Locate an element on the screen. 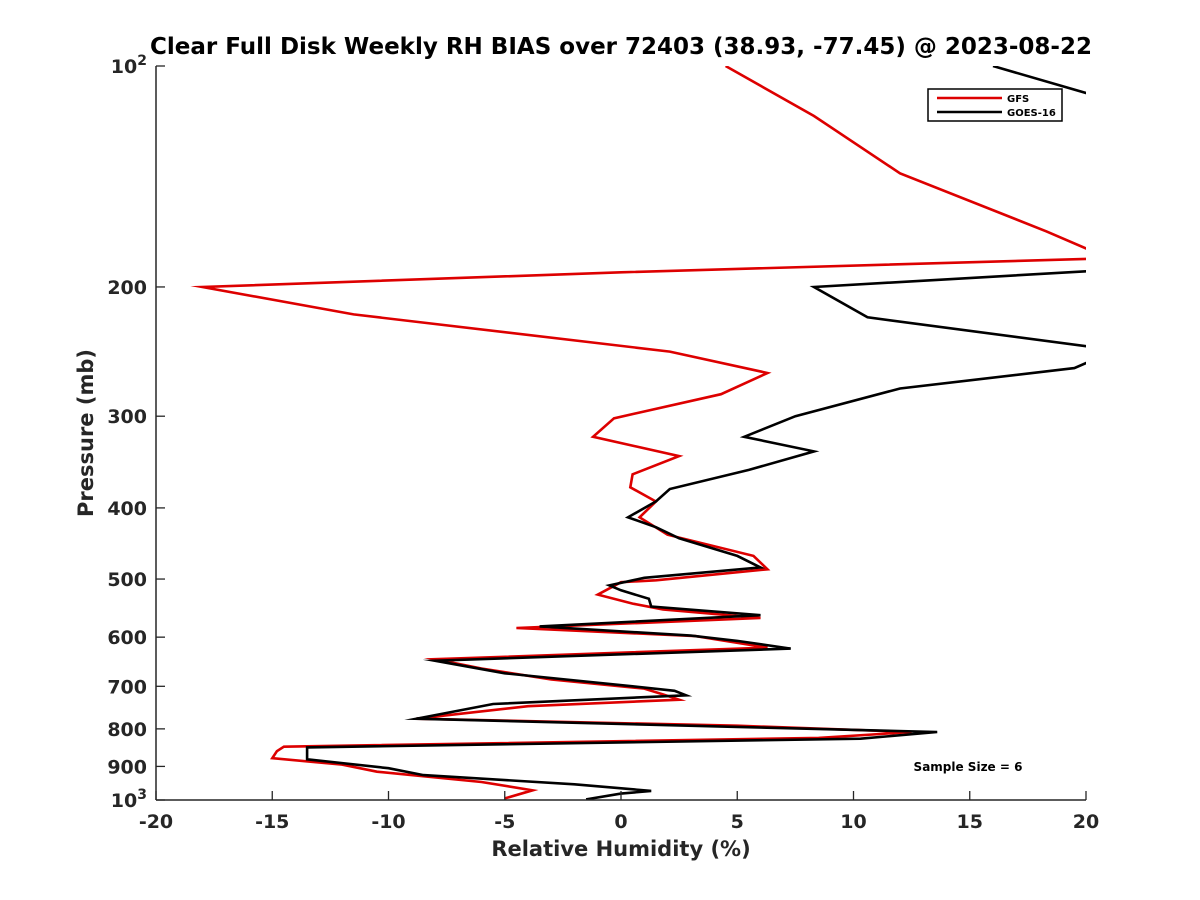 The width and height of the screenshot is (1200, 900). y-tick-label: 10³ is located at coordinates (129, 799).